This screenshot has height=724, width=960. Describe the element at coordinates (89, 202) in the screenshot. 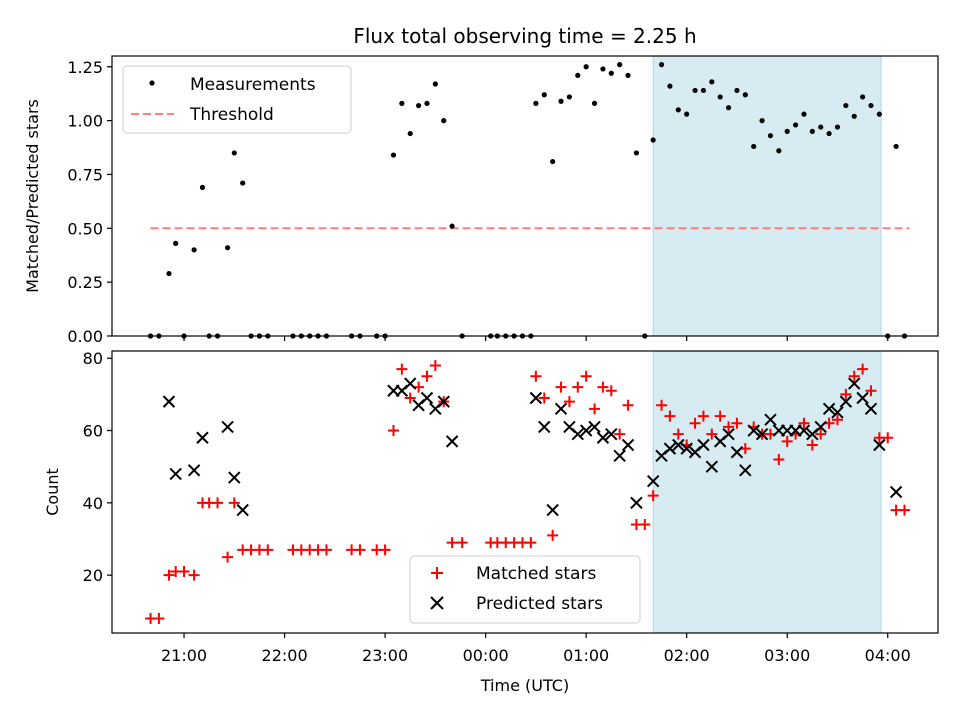

I see `top-y-ticks: 0.00 0.25 0.50 0.75 1.00 1.25` at that location.